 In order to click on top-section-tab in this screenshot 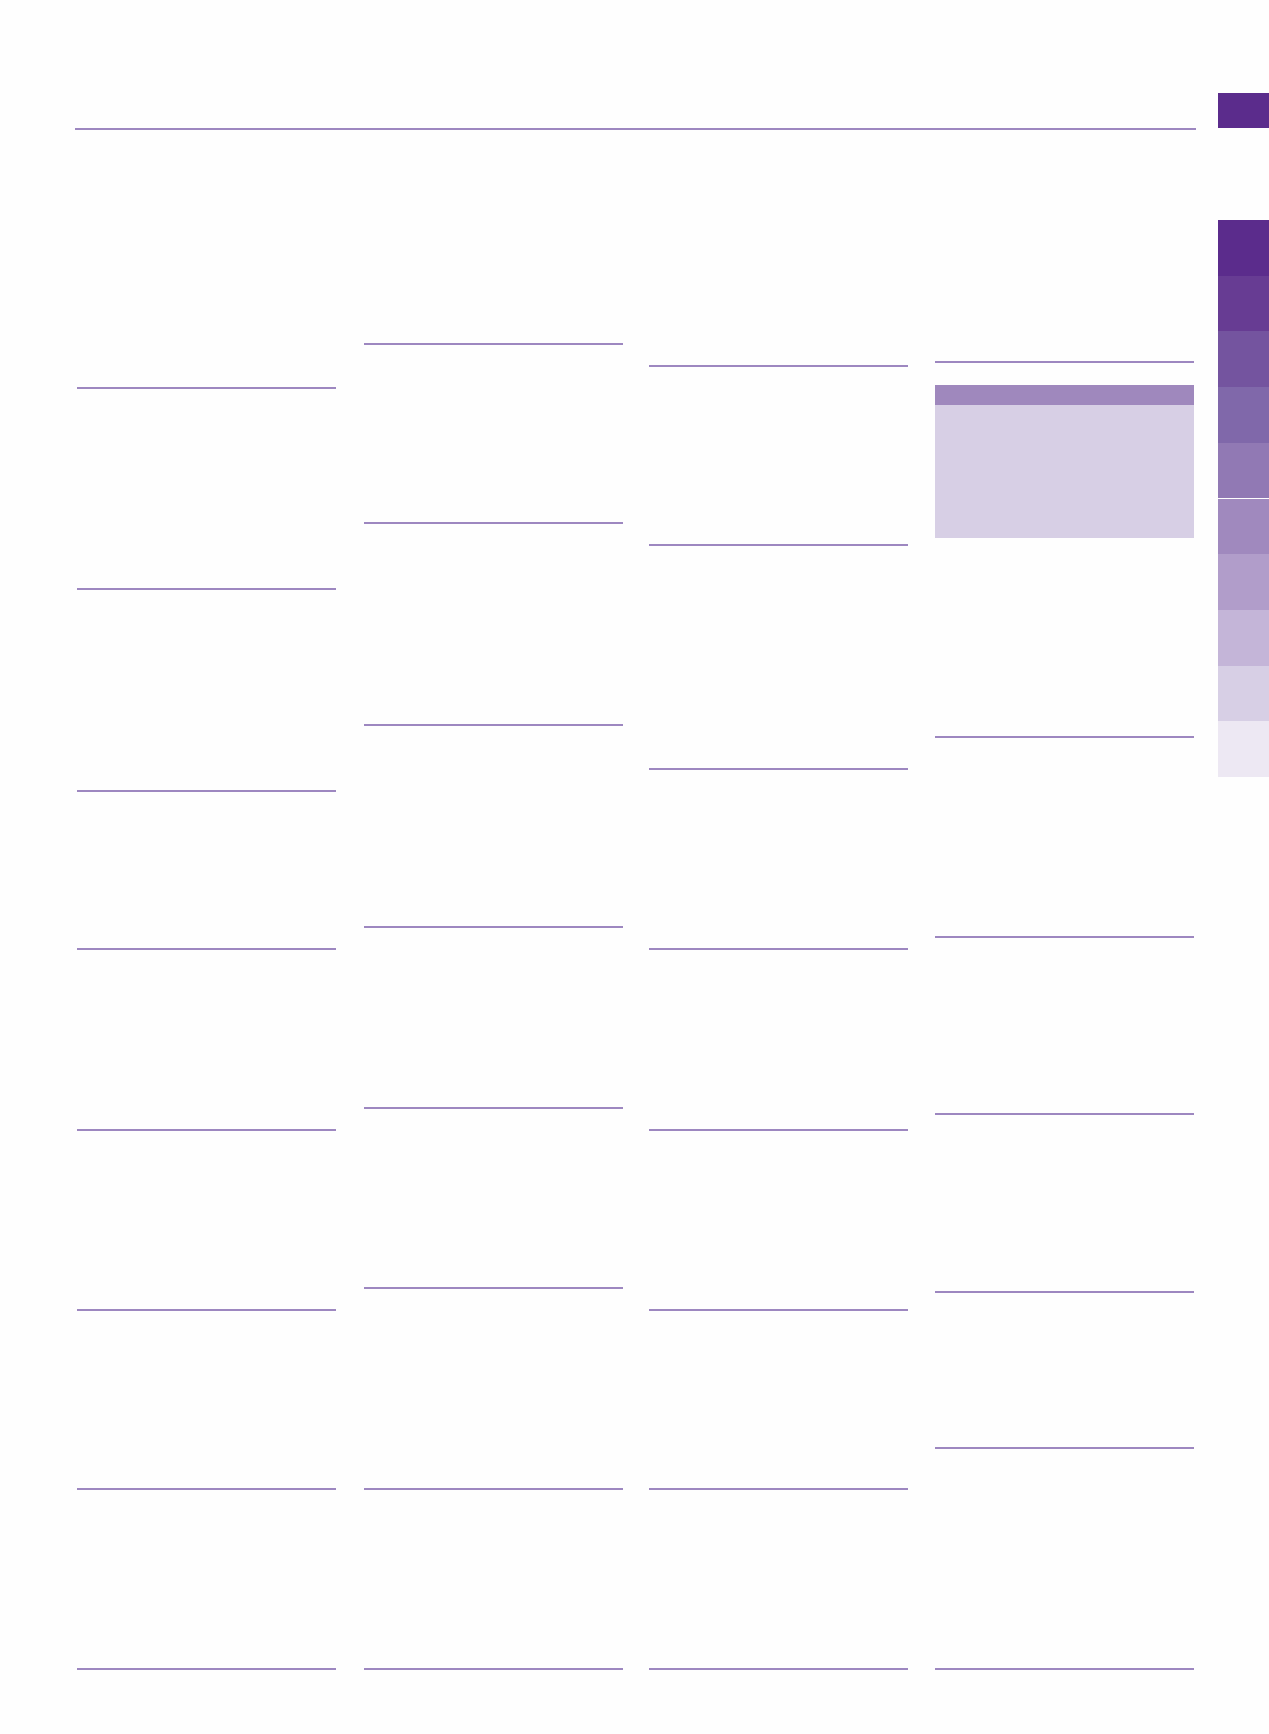, I will do `click(1243, 110)`.